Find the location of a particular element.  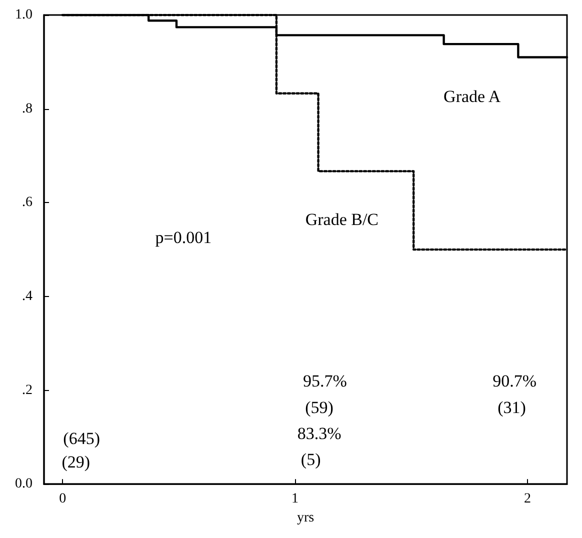

y-tick-label: 1.0 is located at coordinates (24, 15).